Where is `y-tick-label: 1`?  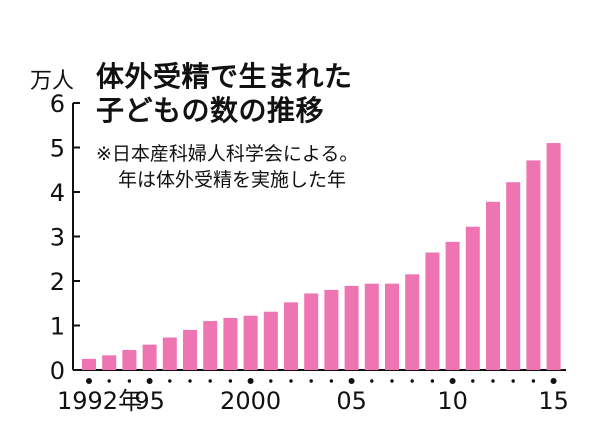 y-tick-label: 1 is located at coordinates (57, 327).